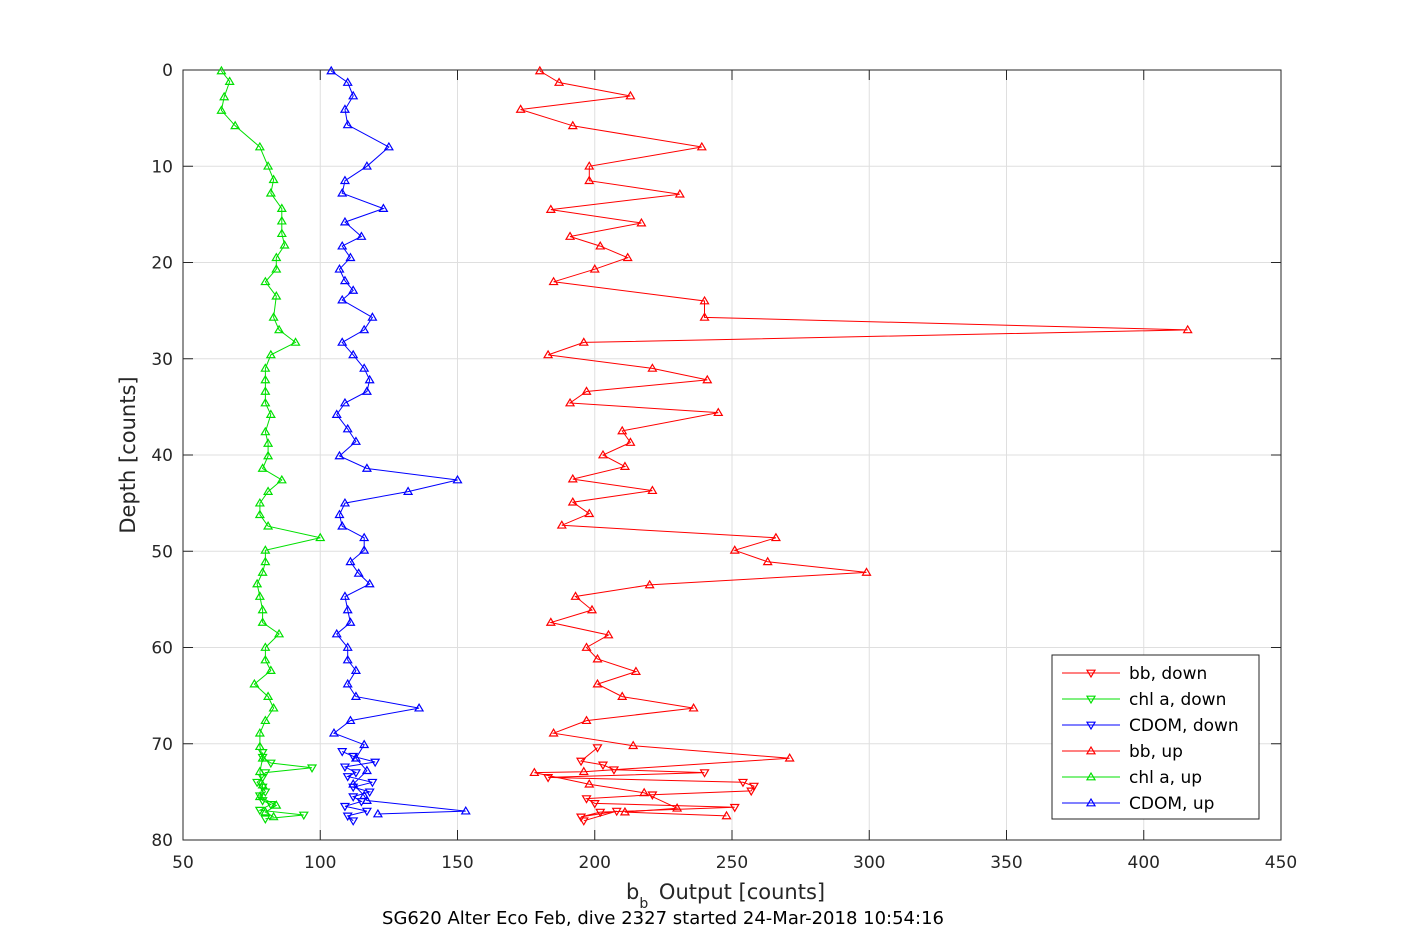 This screenshot has height=945, width=1417. I want to click on series-line-chl-a-up, so click(270, 444).